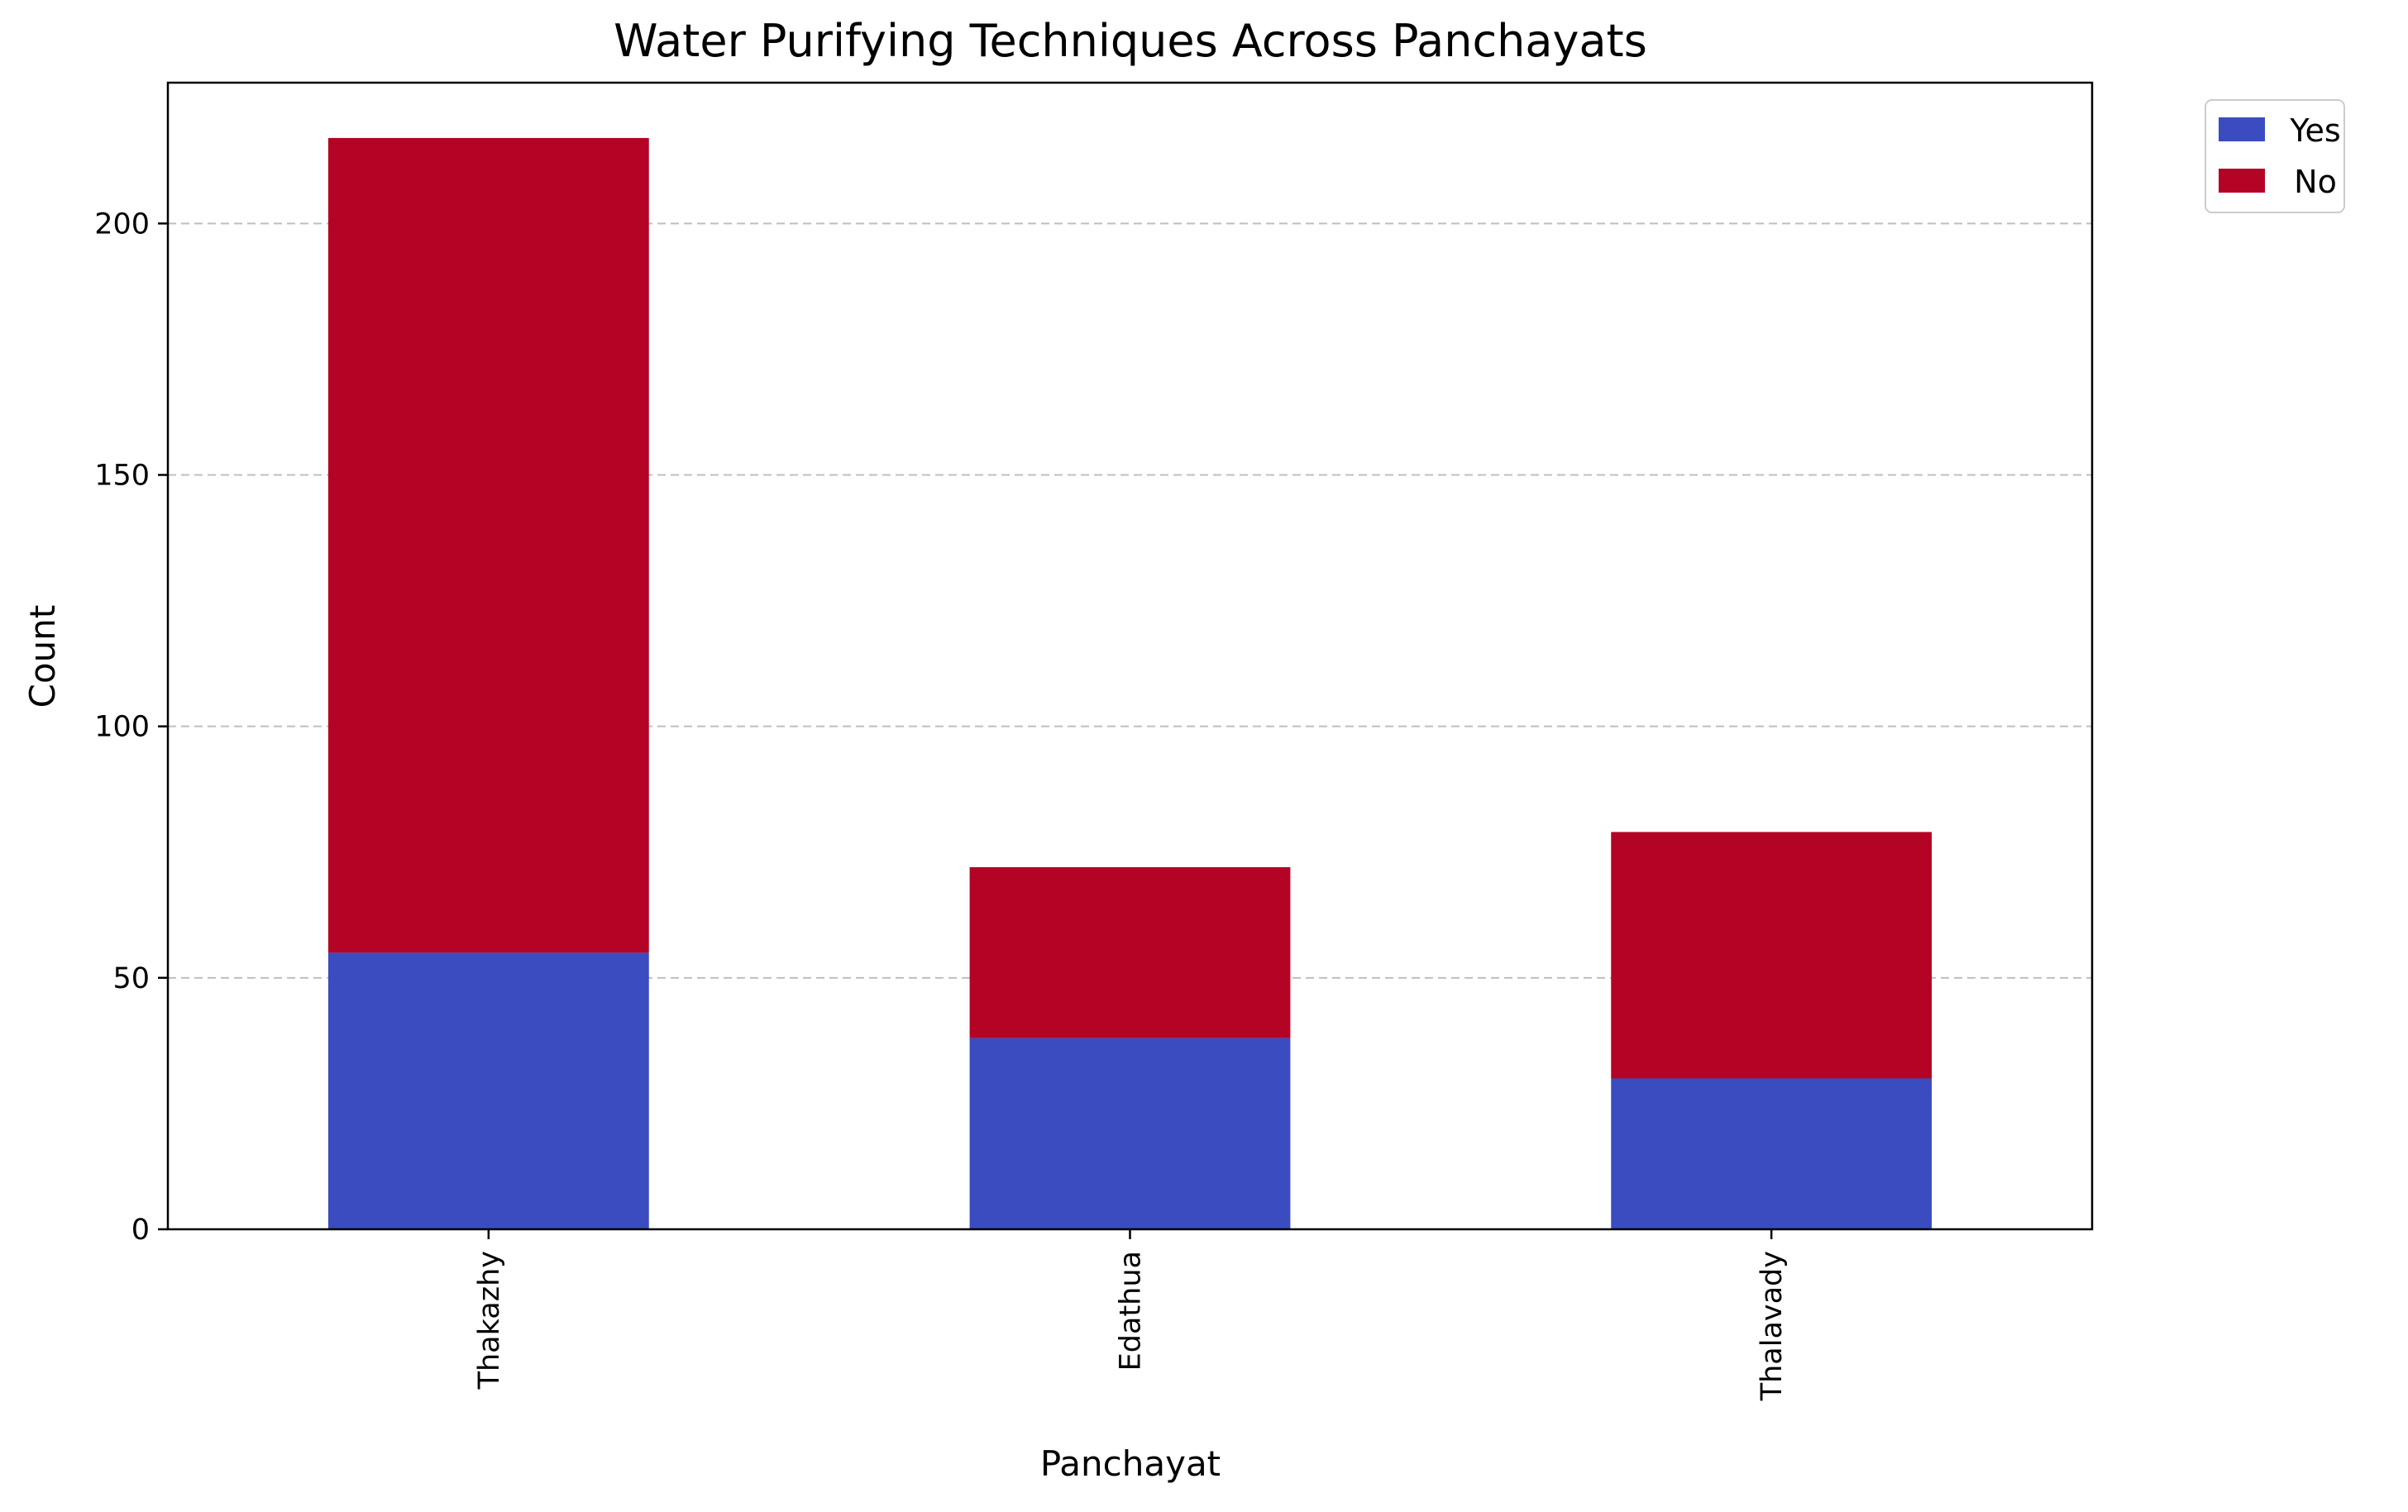 This screenshot has height=1512, width=2408. Describe the element at coordinates (2242, 129) in the screenshot. I see `legend-swatch-yes` at that location.